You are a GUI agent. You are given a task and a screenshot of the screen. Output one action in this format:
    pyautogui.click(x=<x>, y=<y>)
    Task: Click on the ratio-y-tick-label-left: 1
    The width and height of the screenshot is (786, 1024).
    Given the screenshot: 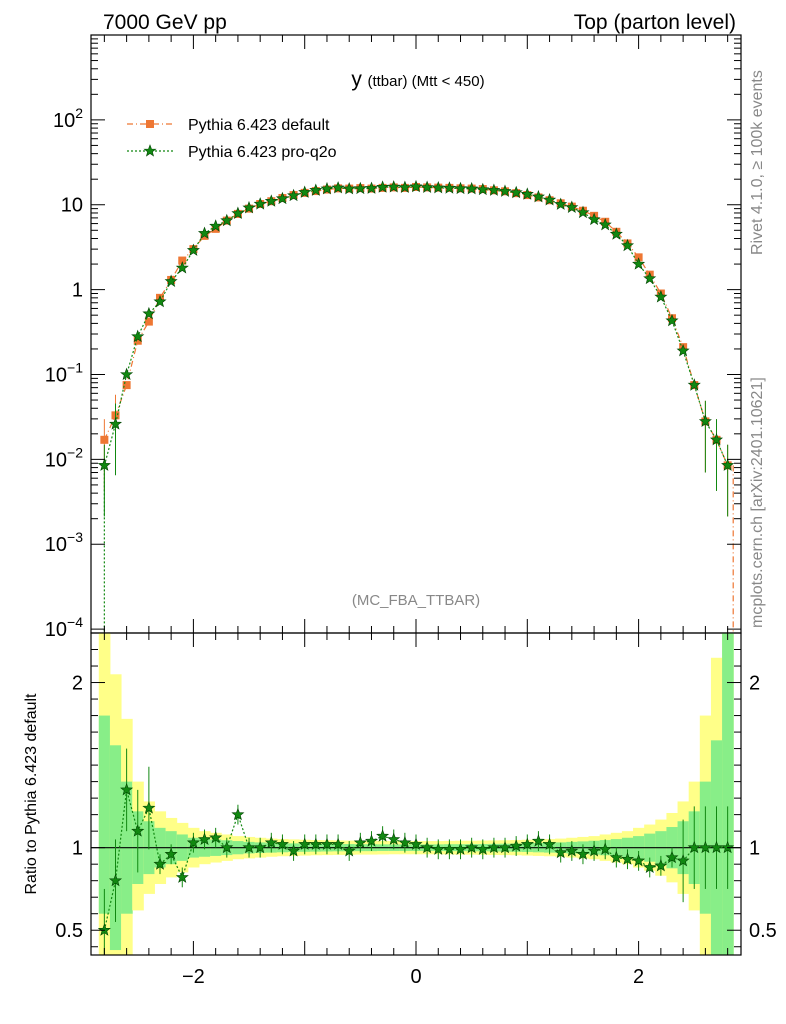 What is the action you would take?
    pyautogui.click(x=77, y=849)
    